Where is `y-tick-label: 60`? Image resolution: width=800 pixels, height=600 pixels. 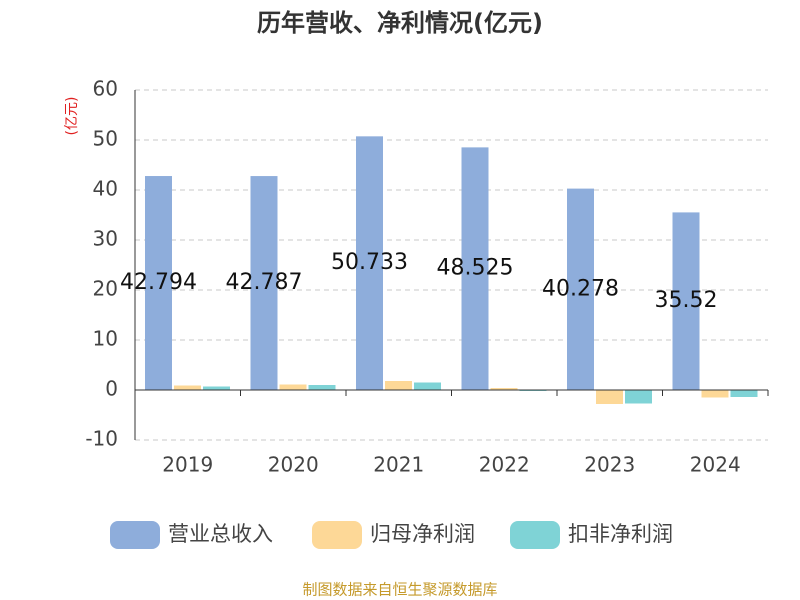
y-tick-label: 60 is located at coordinates (105, 89).